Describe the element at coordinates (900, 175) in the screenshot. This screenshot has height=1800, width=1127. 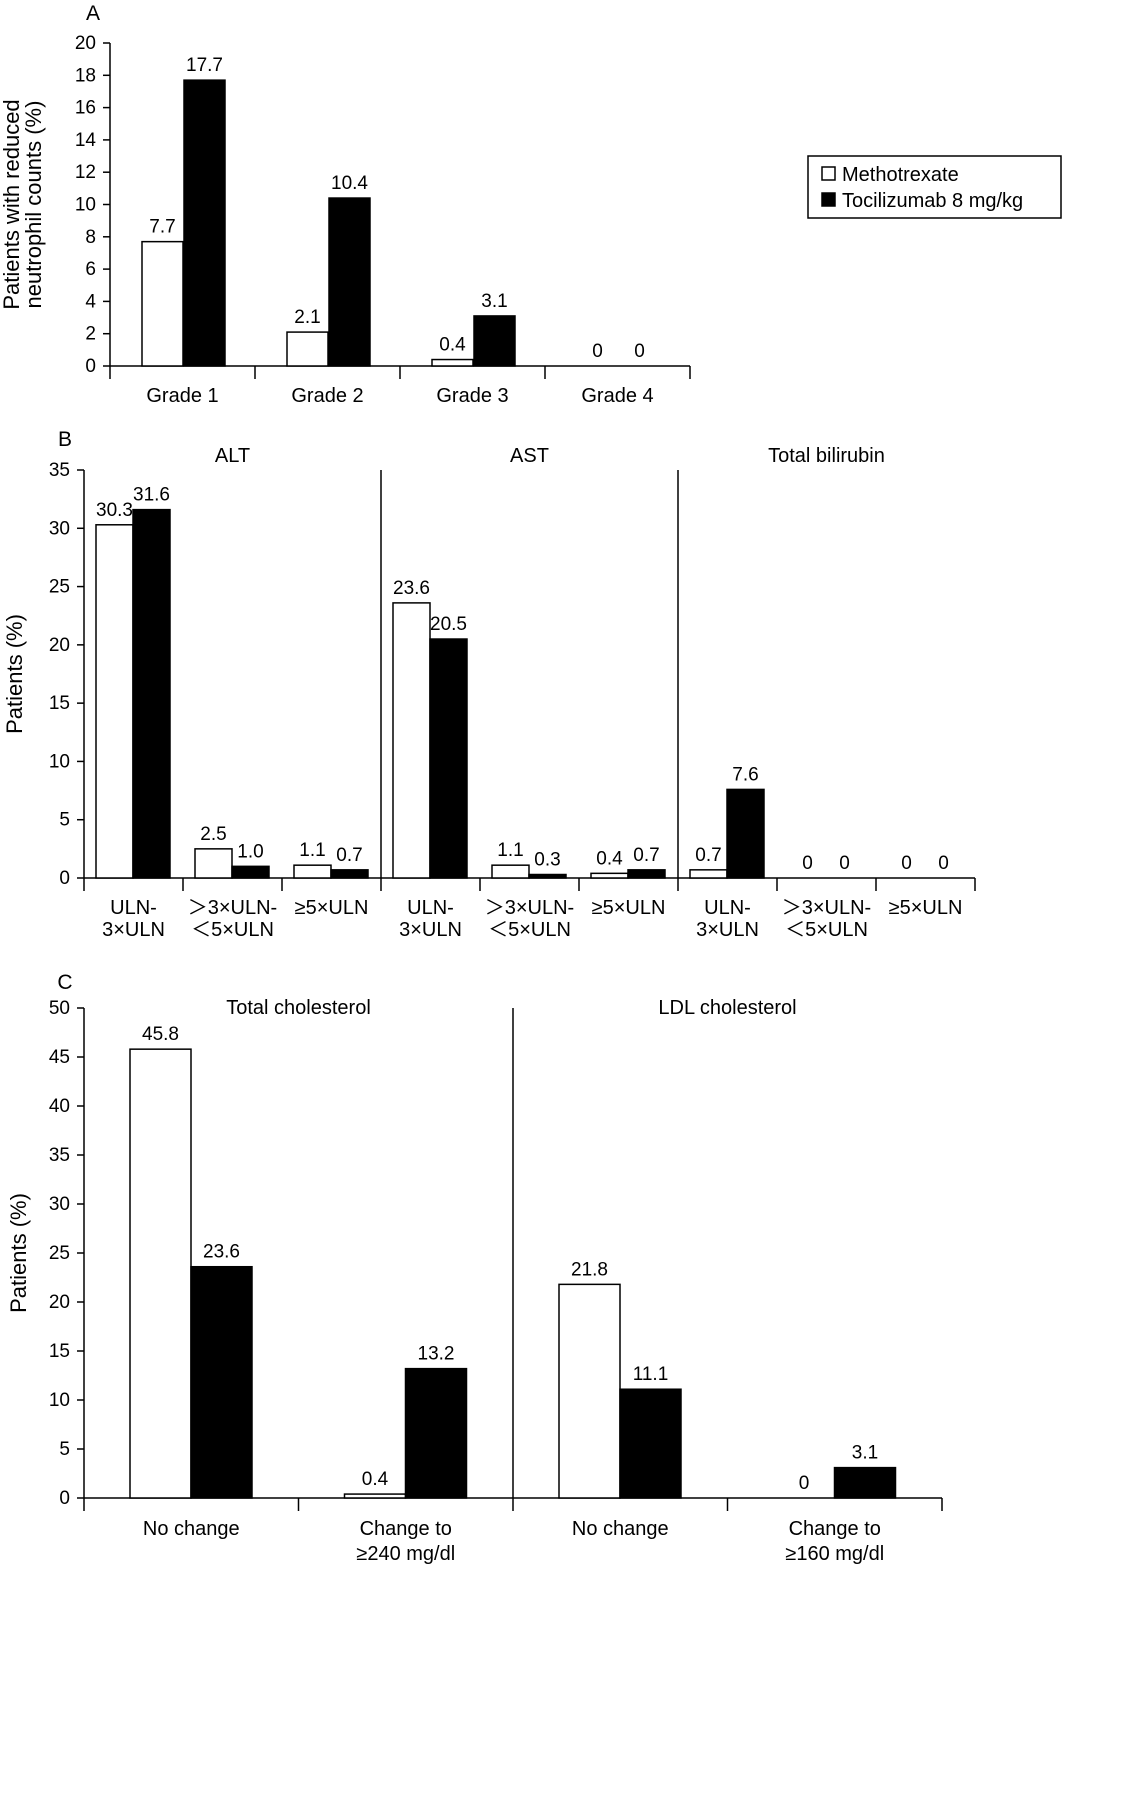
I see `legend-label-methotrexate: Methotrexate` at that location.